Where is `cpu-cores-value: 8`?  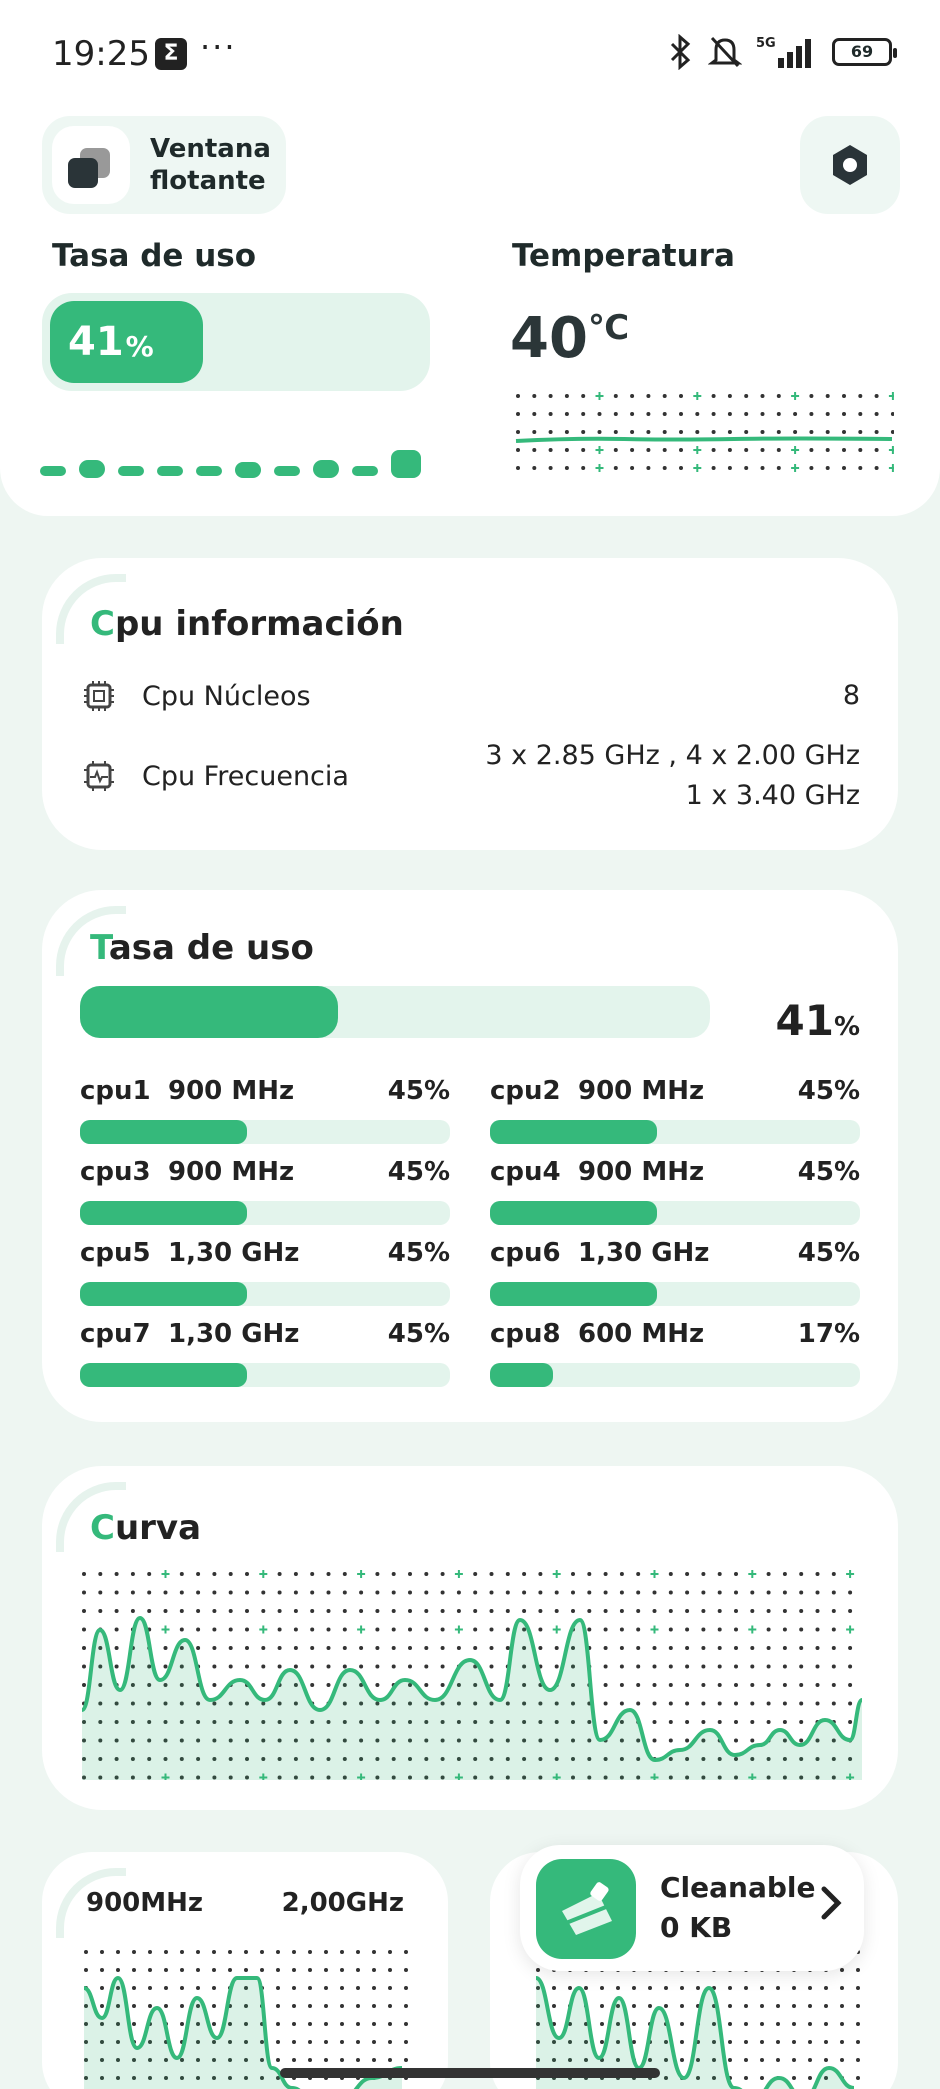 cpu-cores-value: 8 is located at coordinates (851, 695).